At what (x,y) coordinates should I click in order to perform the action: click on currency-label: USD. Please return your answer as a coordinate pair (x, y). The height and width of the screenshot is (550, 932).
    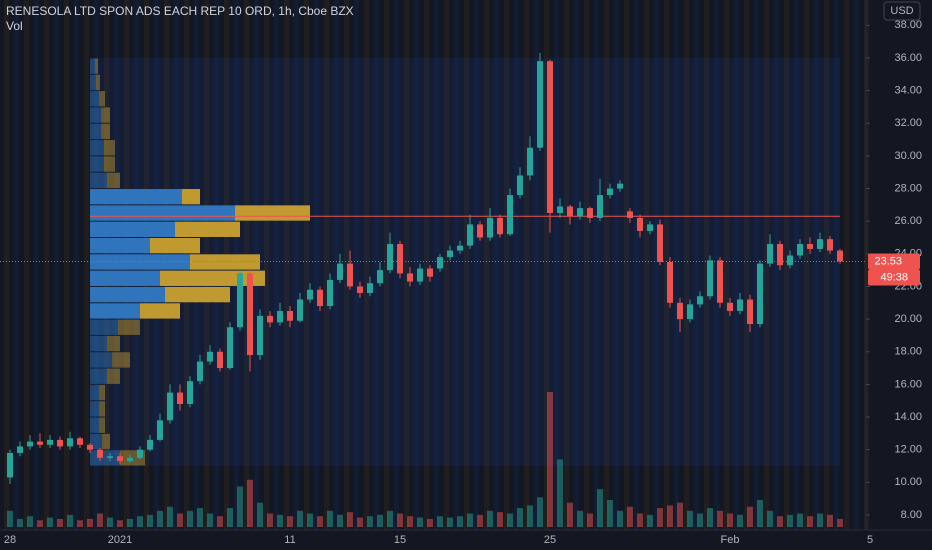
    Looking at the image, I should click on (901, 11).